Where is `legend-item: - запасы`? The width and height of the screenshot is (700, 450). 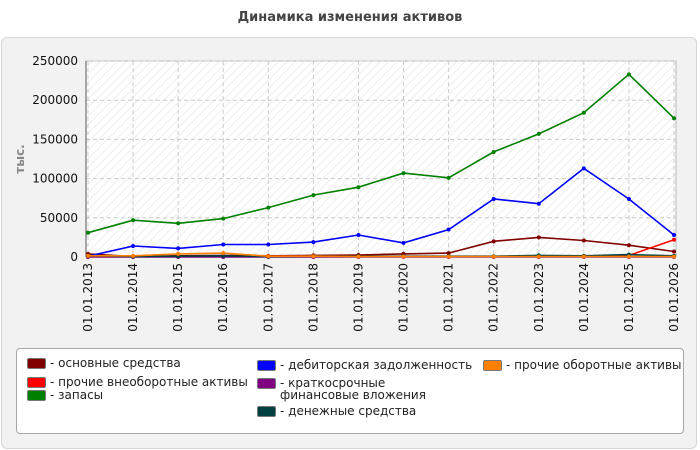
legend-item: - запасы is located at coordinates (65, 395).